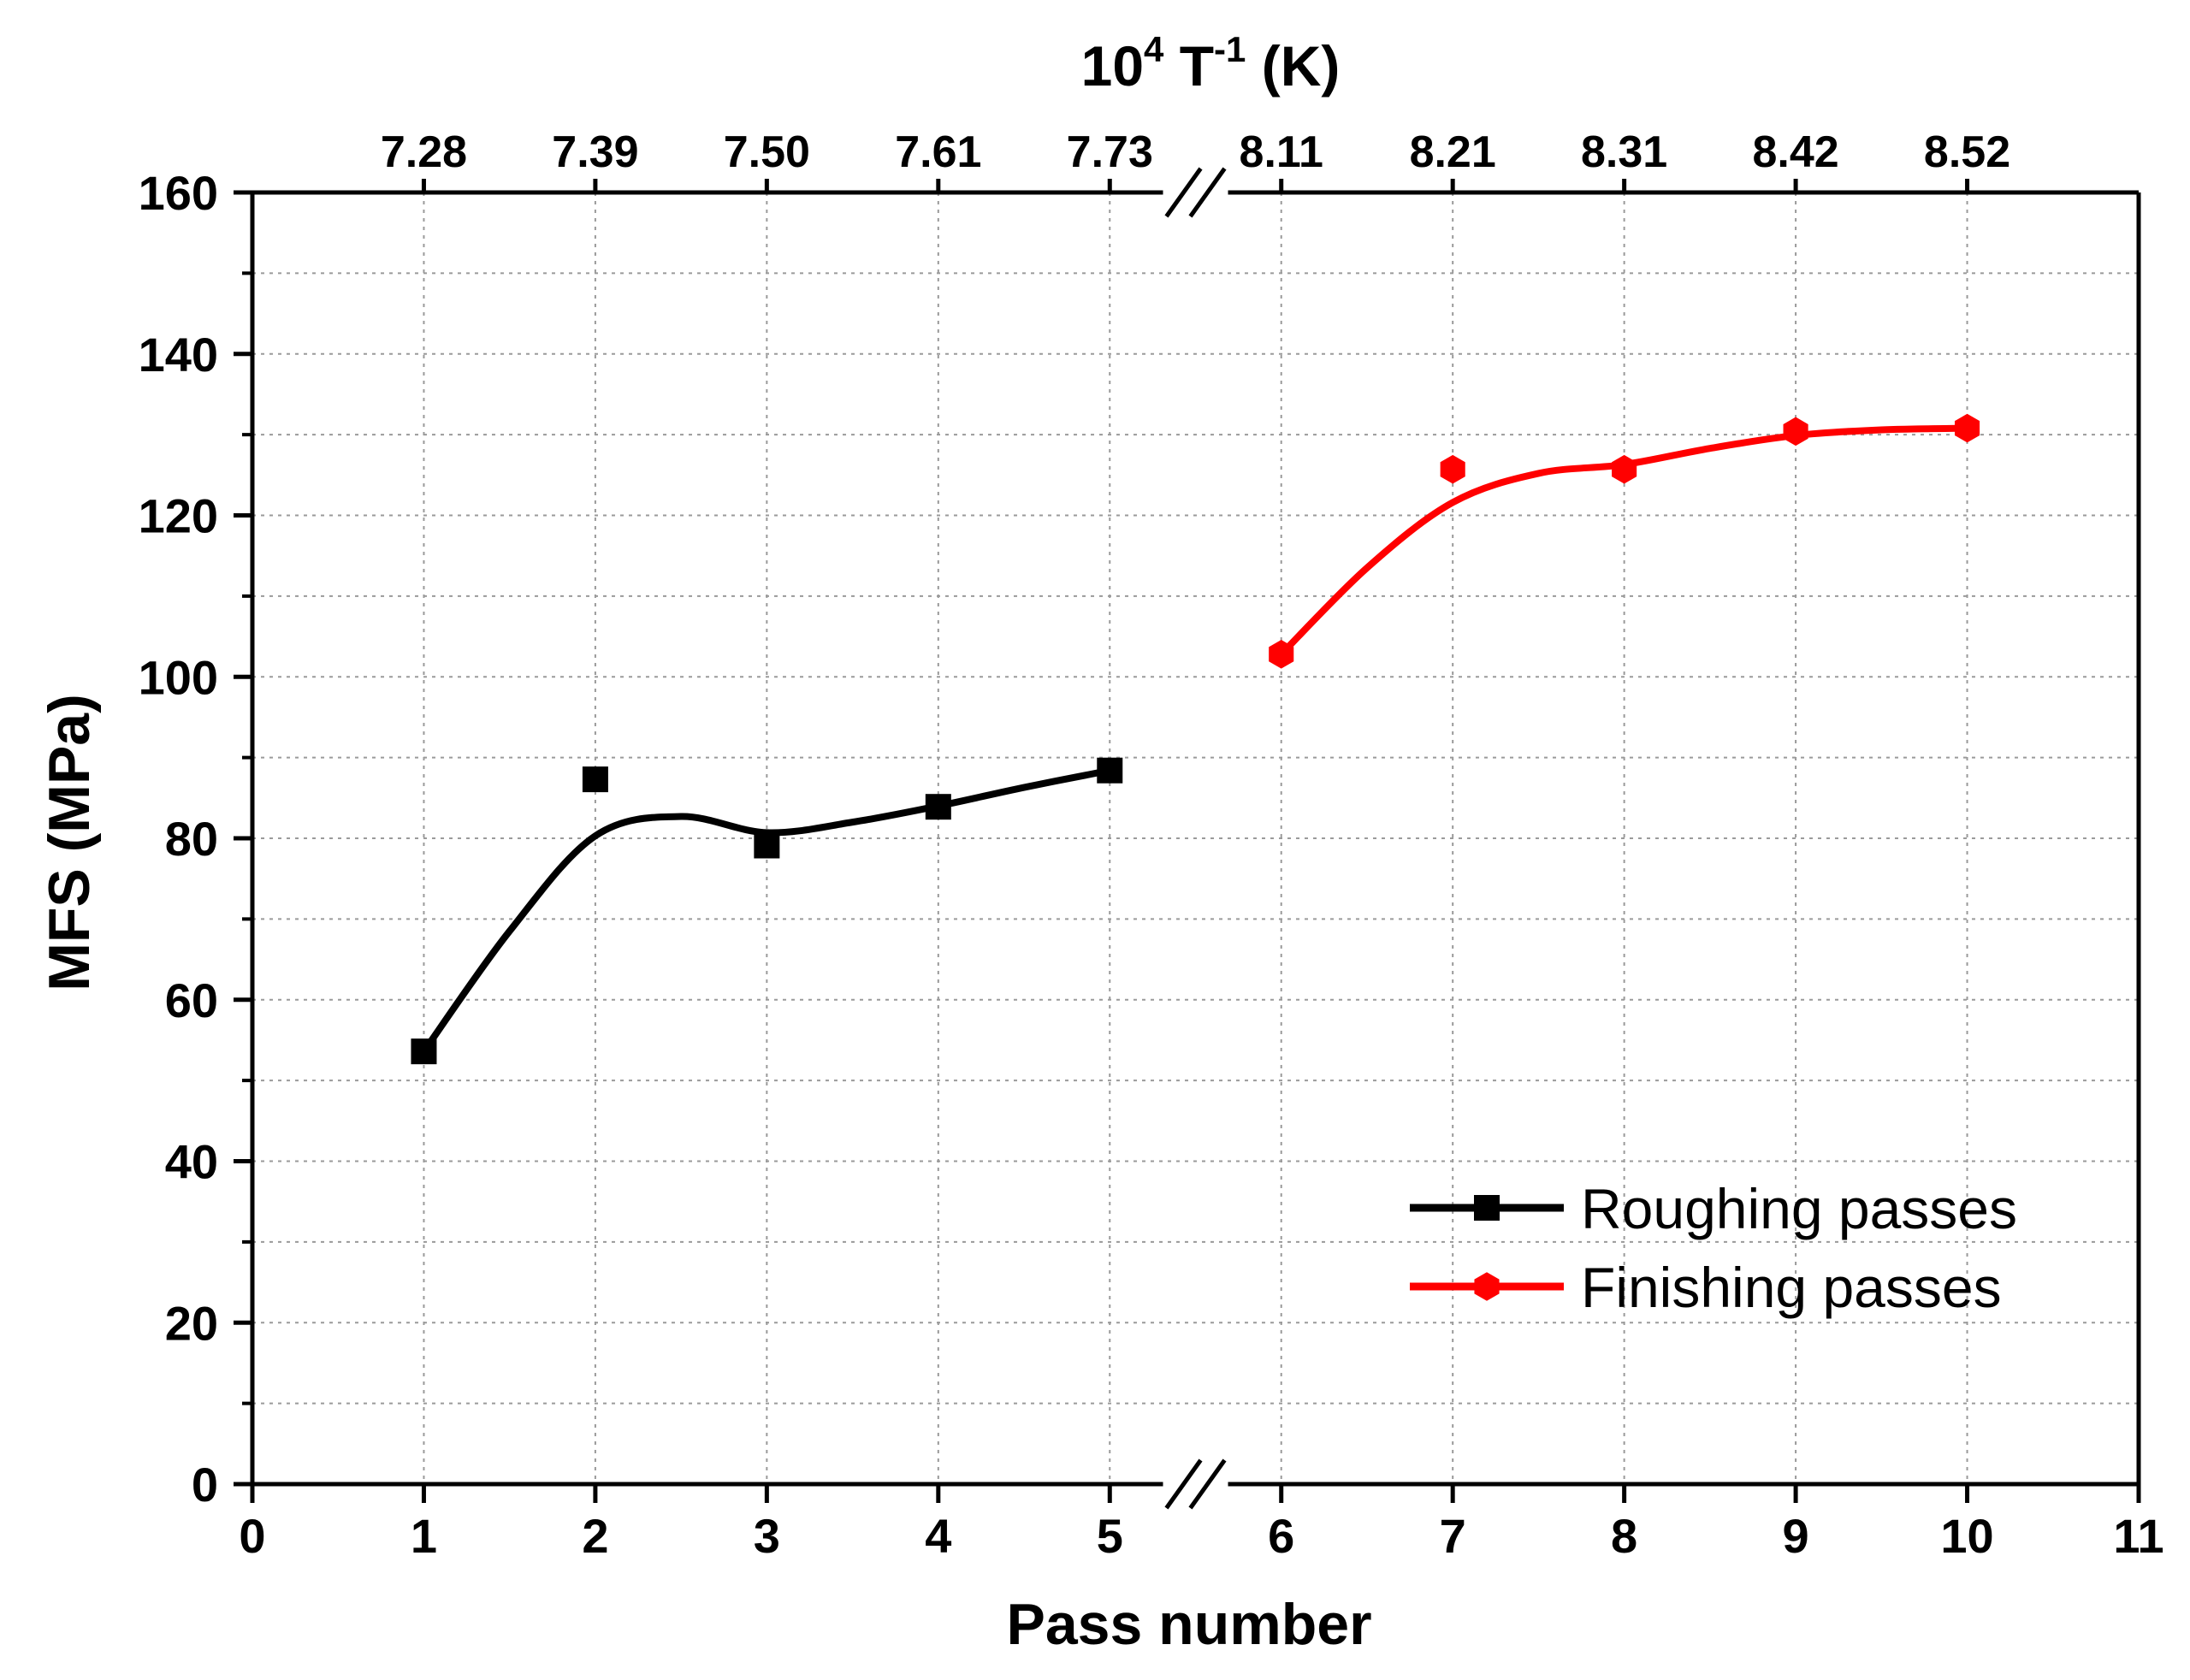 The image size is (2190, 1680). Describe the element at coordinates (1188, 1625) in the screenshot. I see `x-axis-label: Pass number` at that location.